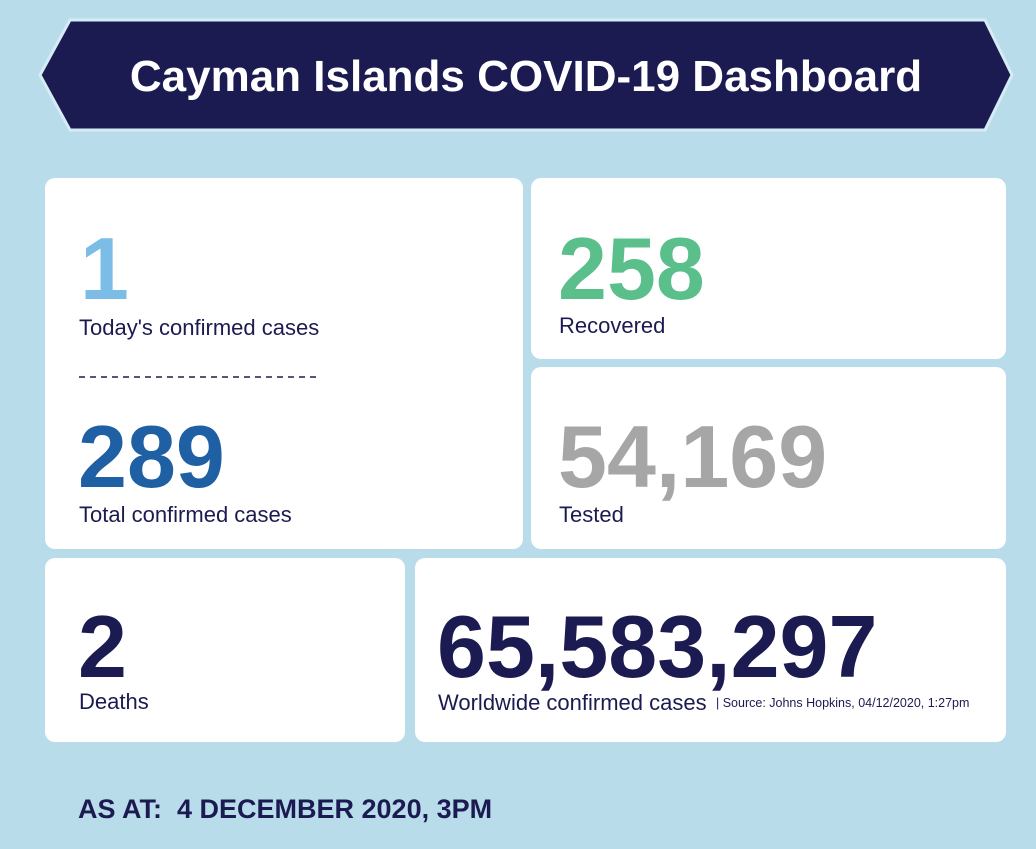 The height and width of the screenshot is (849, 1036). What do you see at coordinates (199, 327) in the screenshot?
I see `stat-label: Today's confirmed cases` at bounding box center [199, 327].